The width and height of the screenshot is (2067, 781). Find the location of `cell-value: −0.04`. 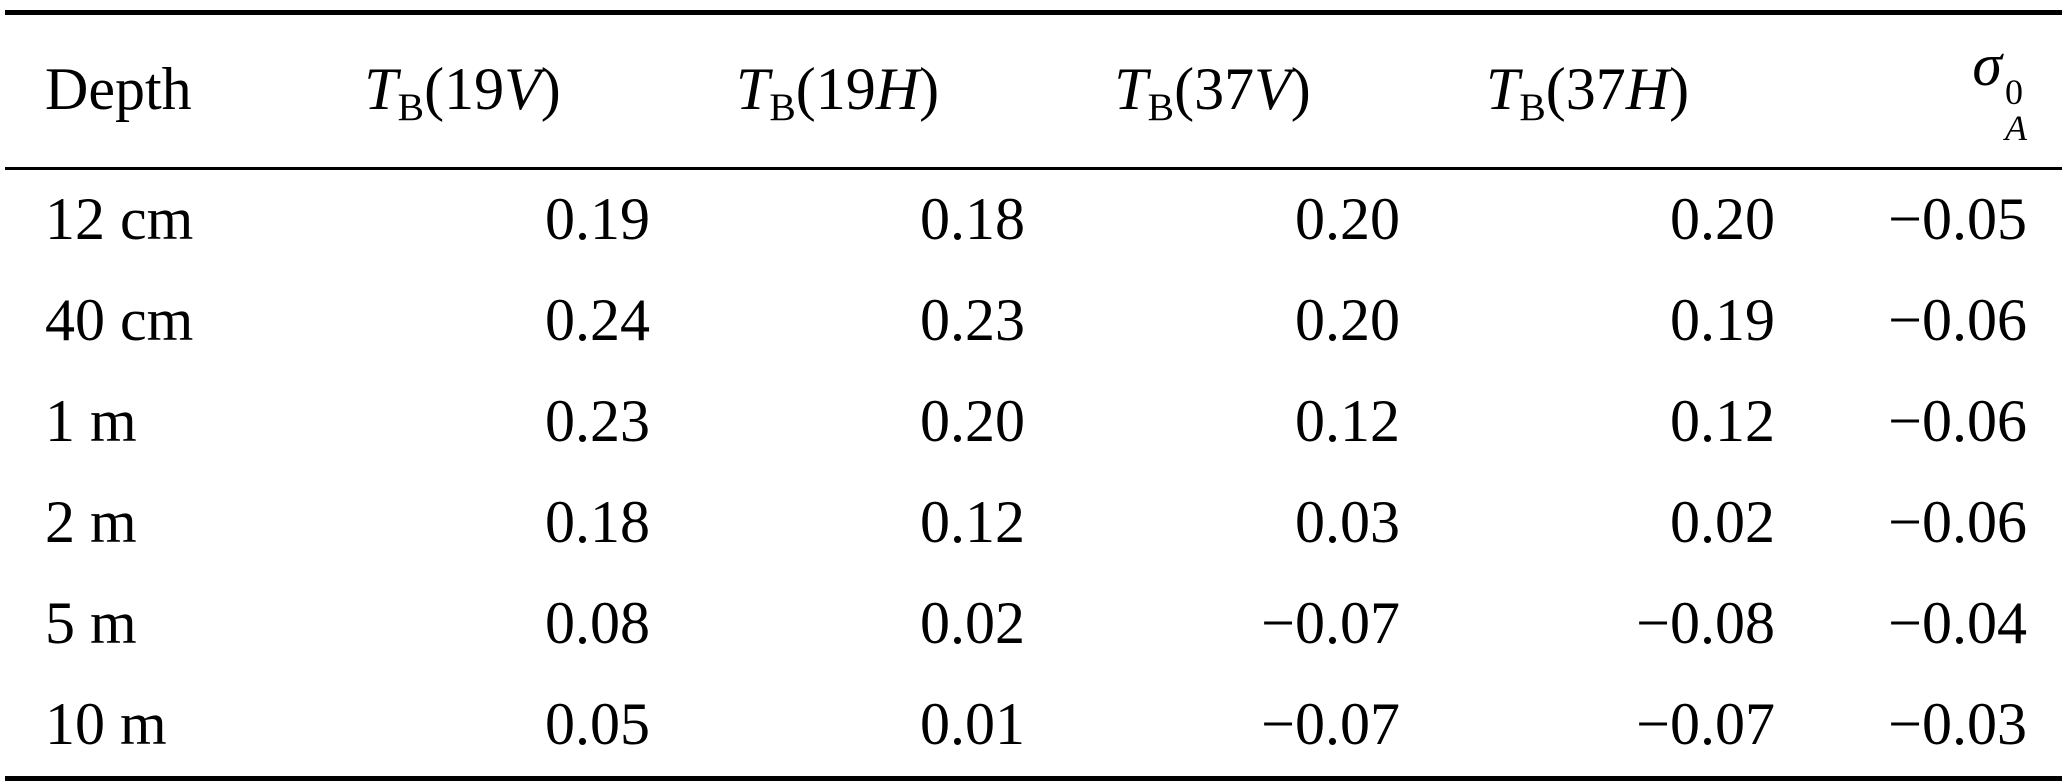

cell-value: −0.04 is located at coordinates (1957, 623).